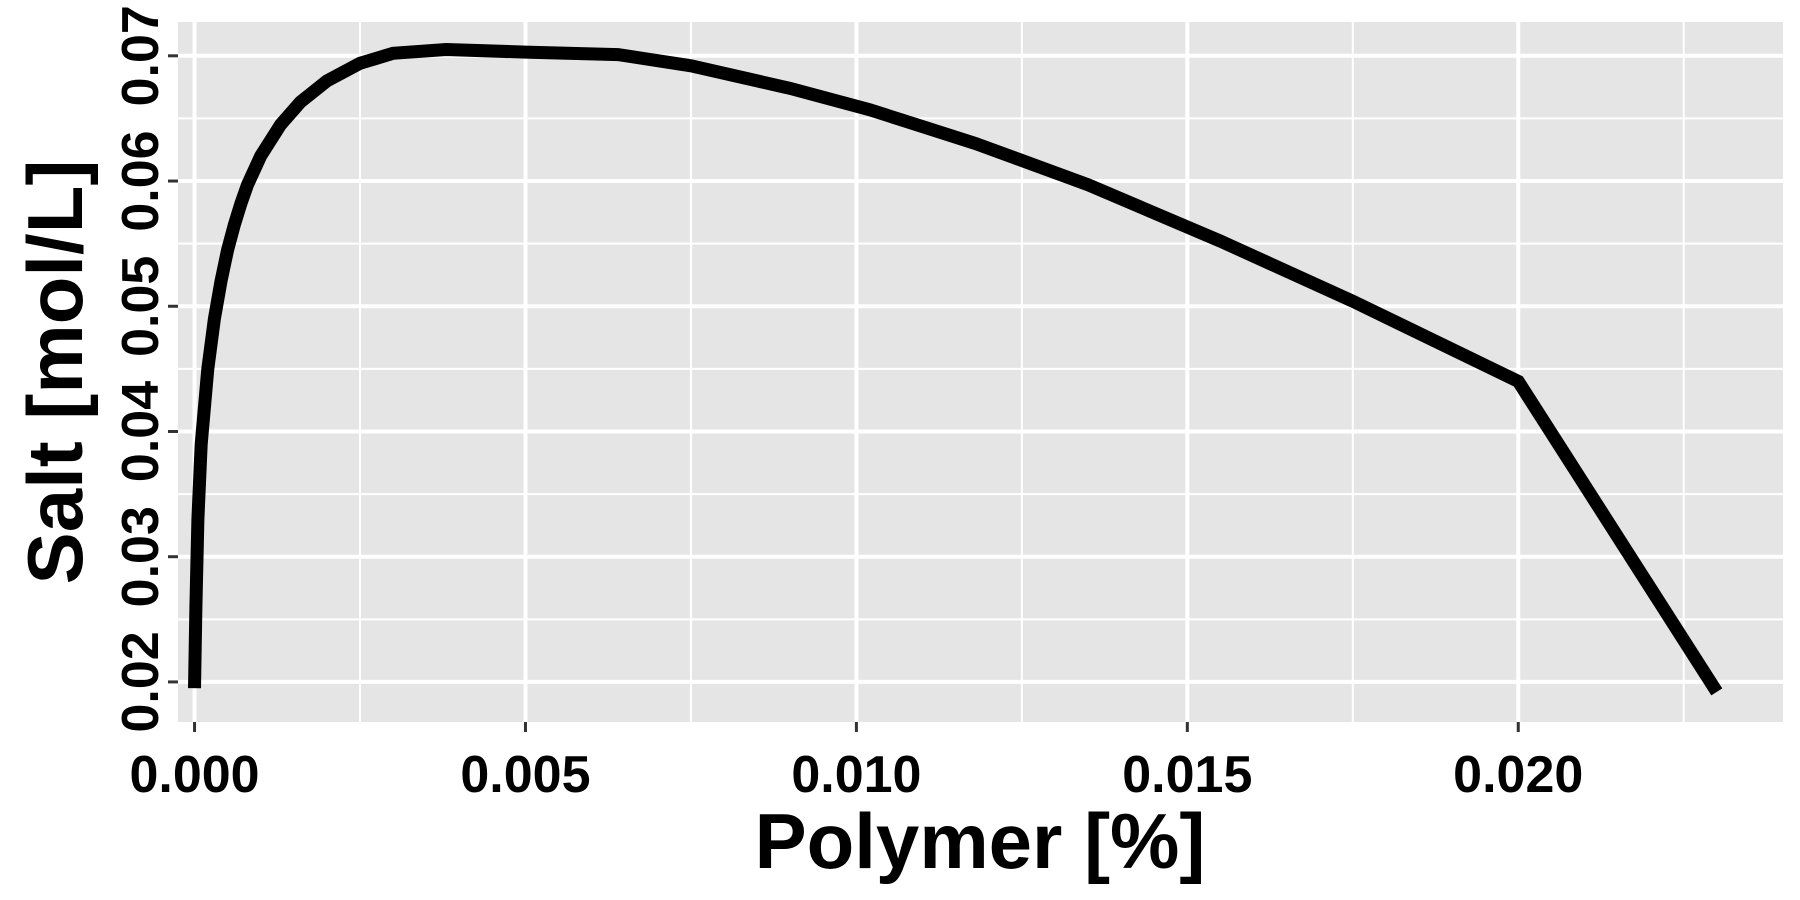 The image size is (1800, 900). I want to click on x-tick-labels: 0.000 0.005 0.010 0.015 0.020, so click(856, 775).